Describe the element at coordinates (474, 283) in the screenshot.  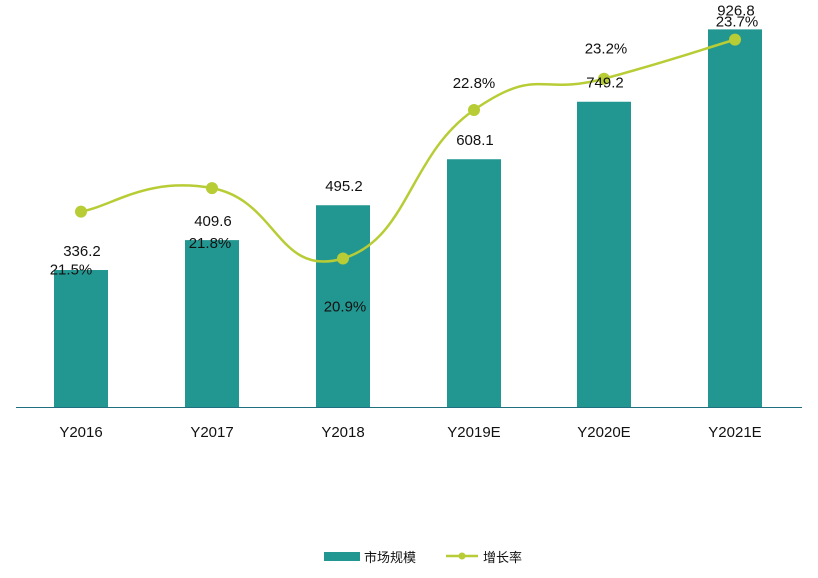
I see `bar-Y2019E` at that location.